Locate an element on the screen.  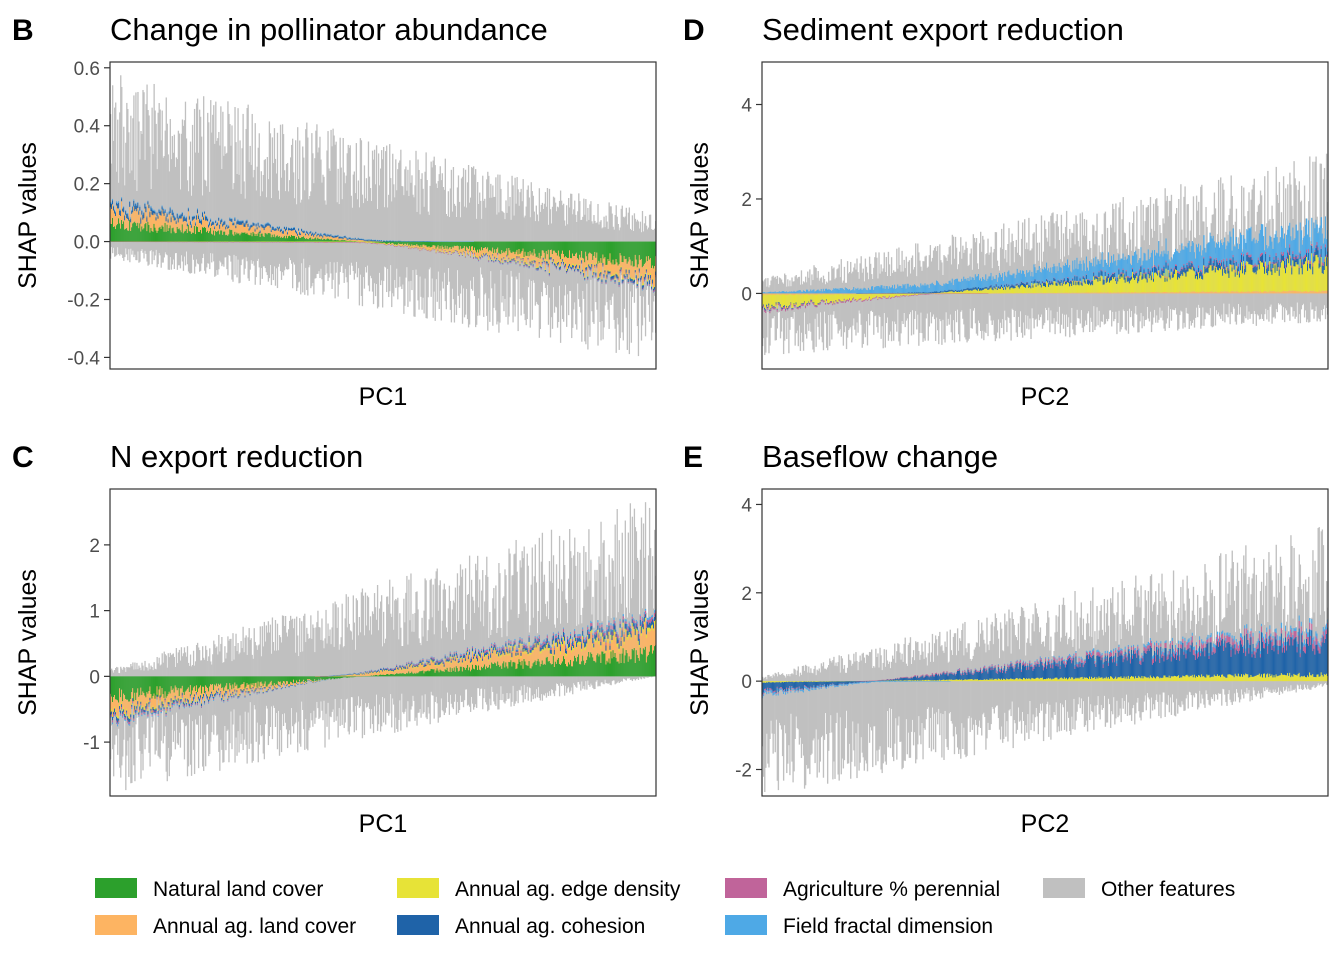
panel-letter: B is located at coordinates (23, 30).